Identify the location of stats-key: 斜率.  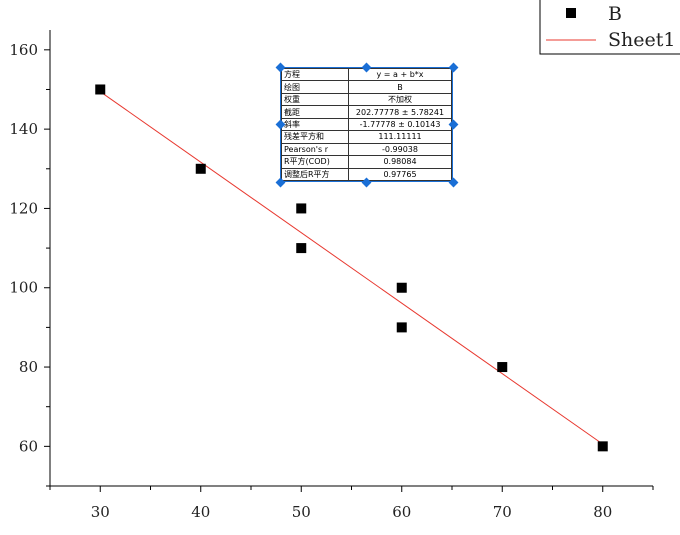
(315, 124).